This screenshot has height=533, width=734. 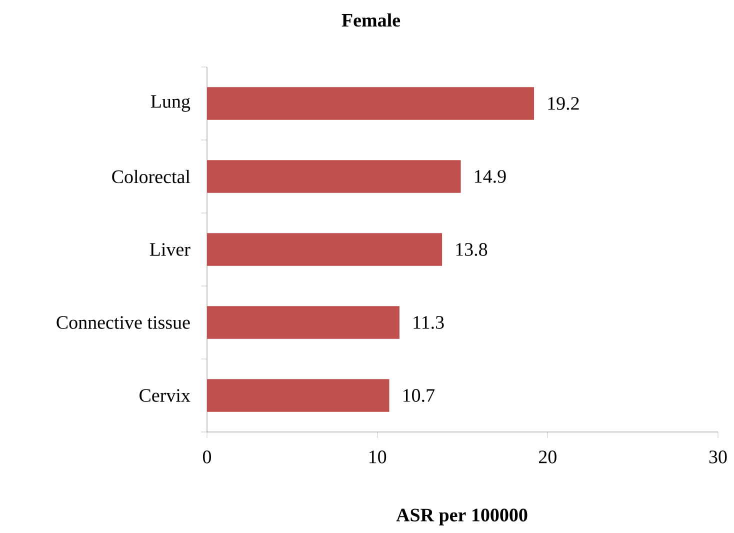 What do you see at coordinates (207, 457) in the screenshot?
I see `x-tick-label: 0` at bounding box center [207, 457].